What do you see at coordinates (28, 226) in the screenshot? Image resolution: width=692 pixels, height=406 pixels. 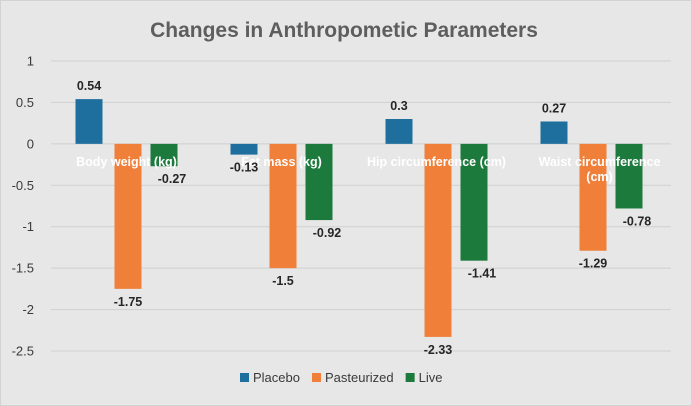 I see `y-tick-label: -1` at bounding box center [28, 226].